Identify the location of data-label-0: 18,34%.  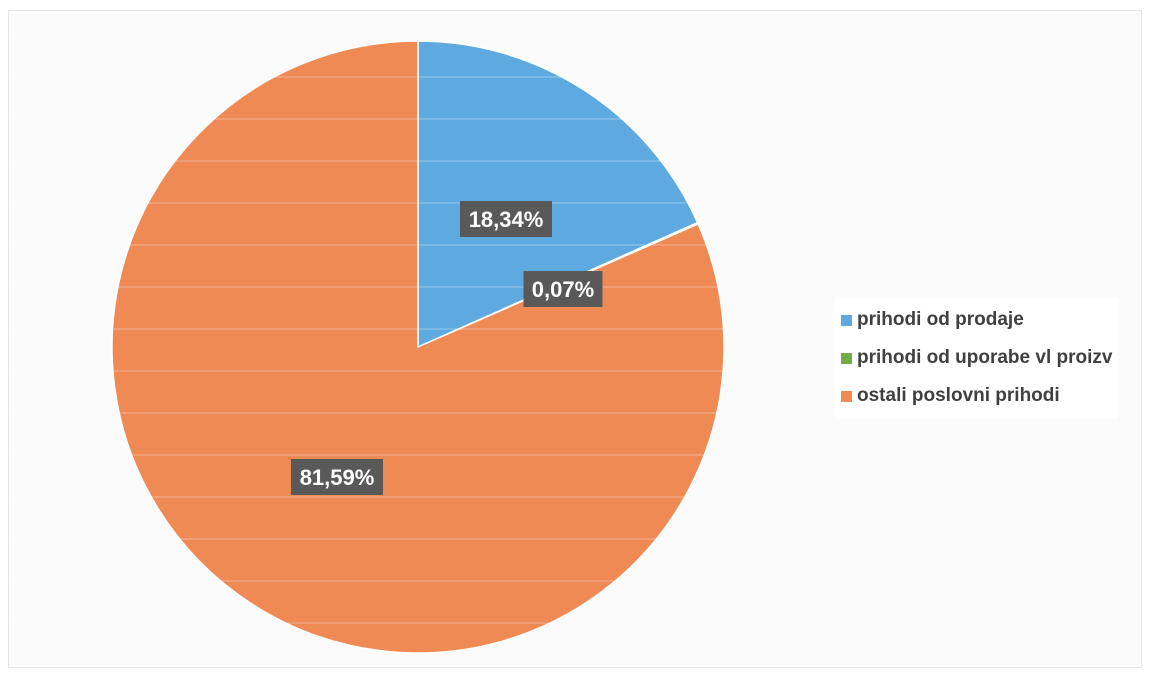
(506, 219).